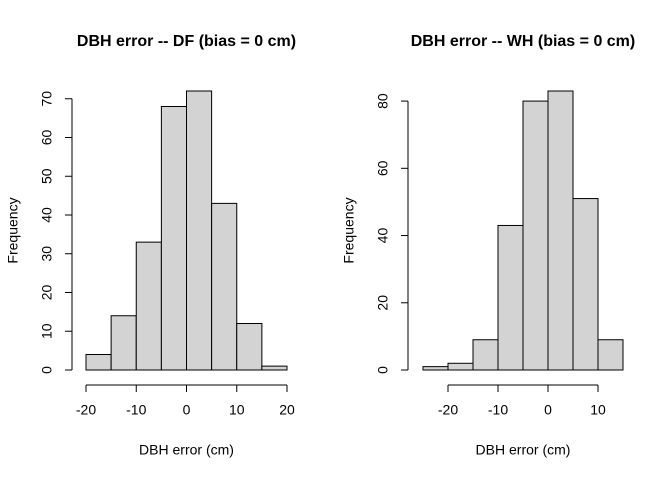  What do you see at coordinates (47, 99) in the screenshot?
I see `y-tick-label: 70` at bounding box center [47, 99].